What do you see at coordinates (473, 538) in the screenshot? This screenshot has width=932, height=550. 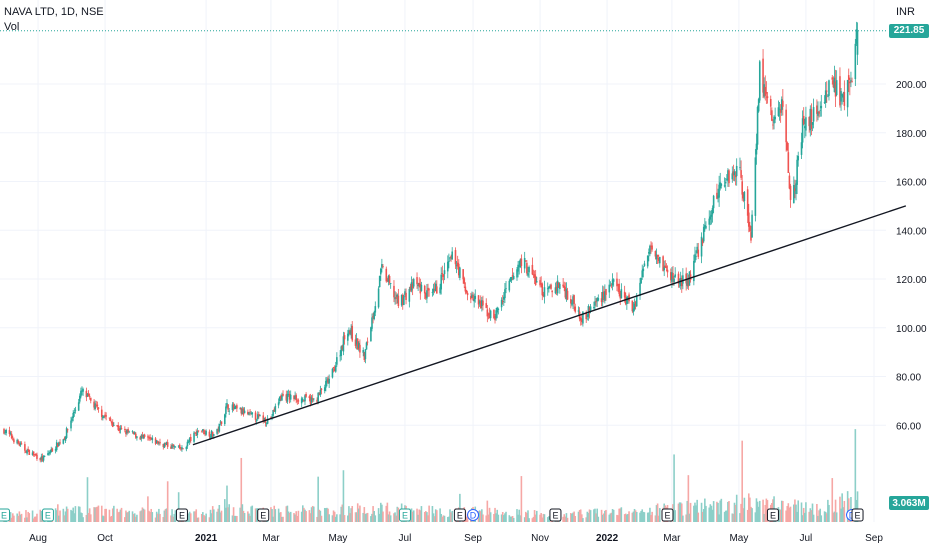 I see `x-tick-label: Sep` at bounding box center [473, 538].